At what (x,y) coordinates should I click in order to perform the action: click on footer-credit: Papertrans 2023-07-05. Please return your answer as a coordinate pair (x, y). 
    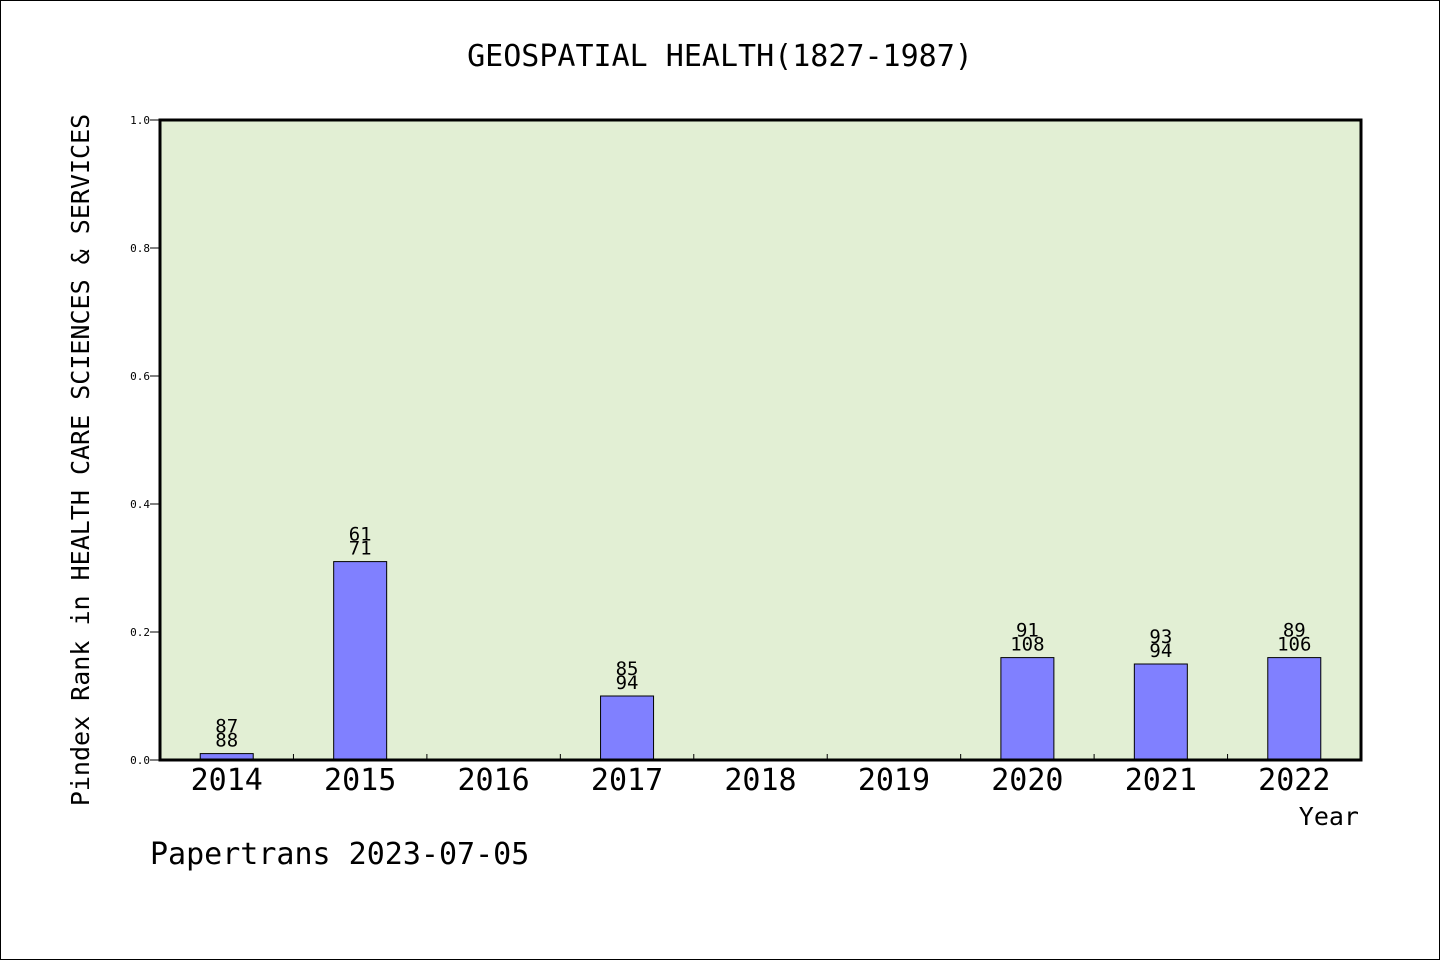
    Looking at the image, I should click on (339, 854).